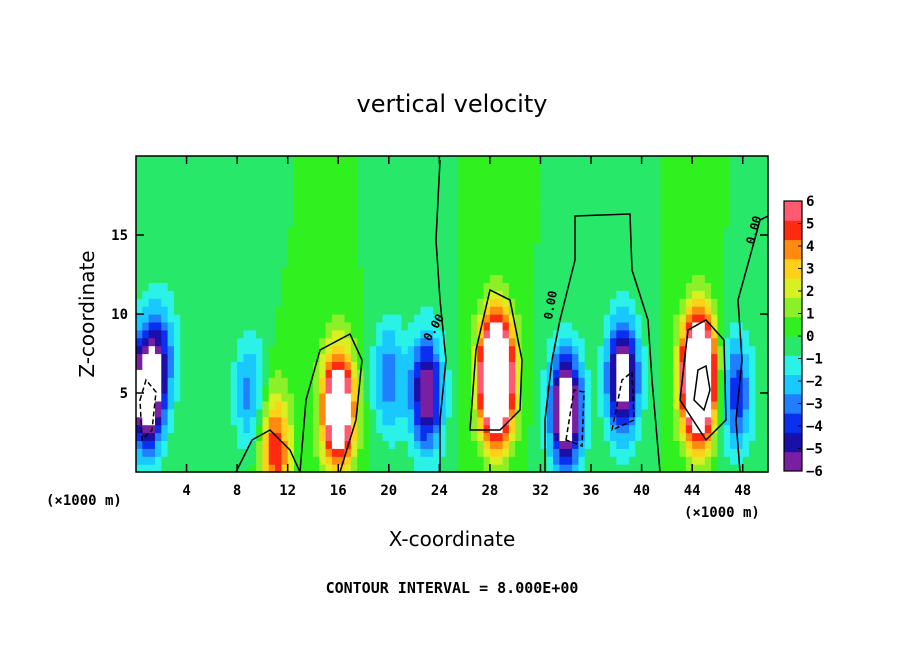  I want to click on x-unit-label-right: (×1000 m), so click(722, 513).